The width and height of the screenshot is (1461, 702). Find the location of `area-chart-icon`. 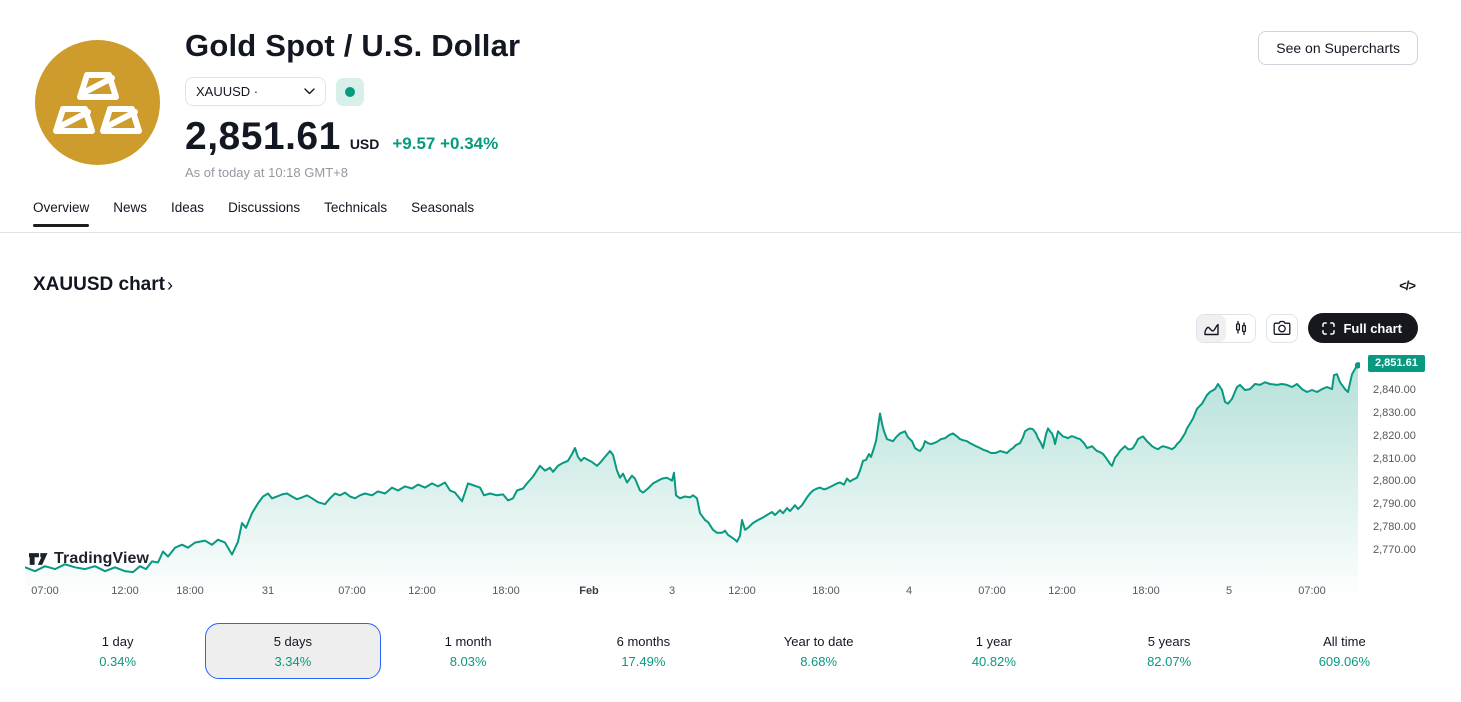

area-chart-icon is located at coordinates (1212, 329).